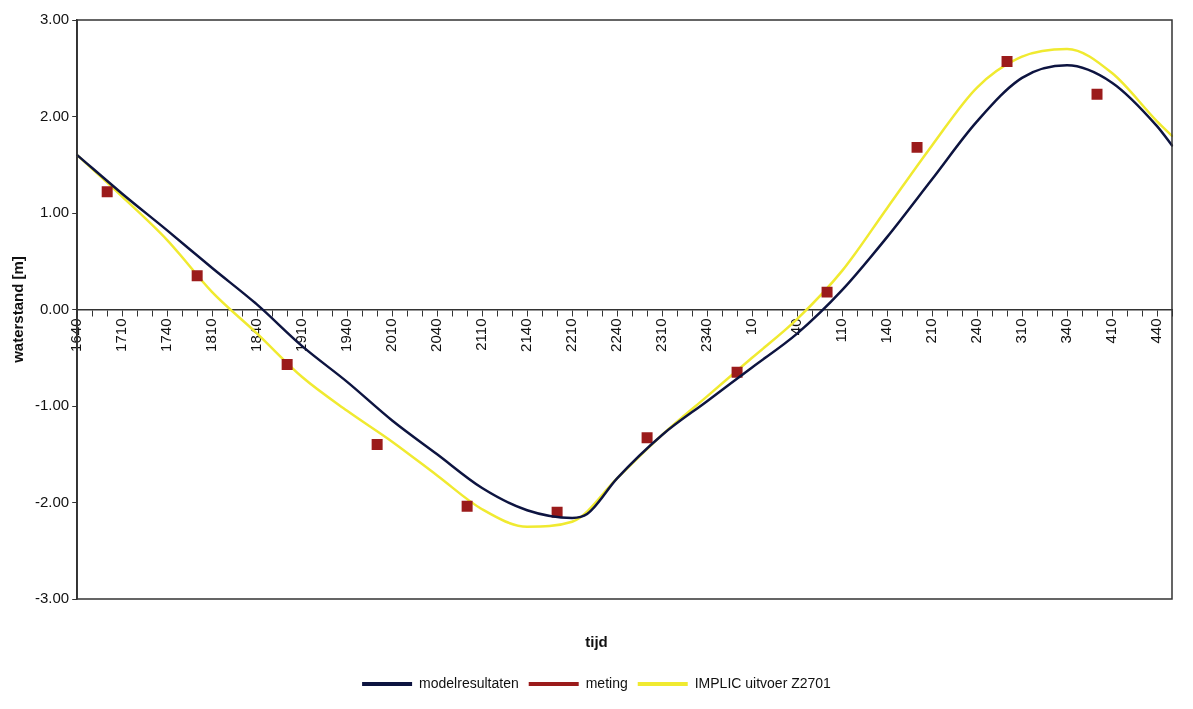 This screenshot has height=709, width=1193. What do you see at coordinates (841, 330) in the screenshot?
I see `x-tick-label: 110` at bounding box center [841, 330].